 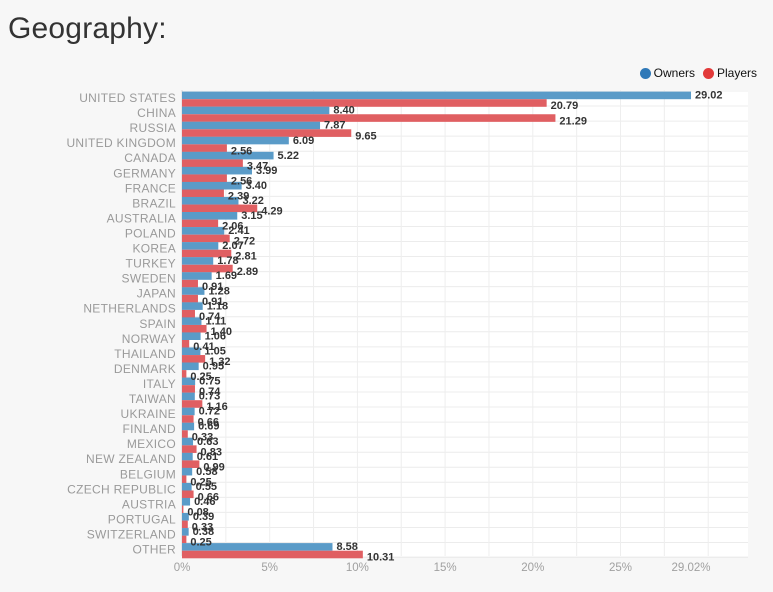 I want to click on data-label-owners: 3.40, so click(x=256, y=186).